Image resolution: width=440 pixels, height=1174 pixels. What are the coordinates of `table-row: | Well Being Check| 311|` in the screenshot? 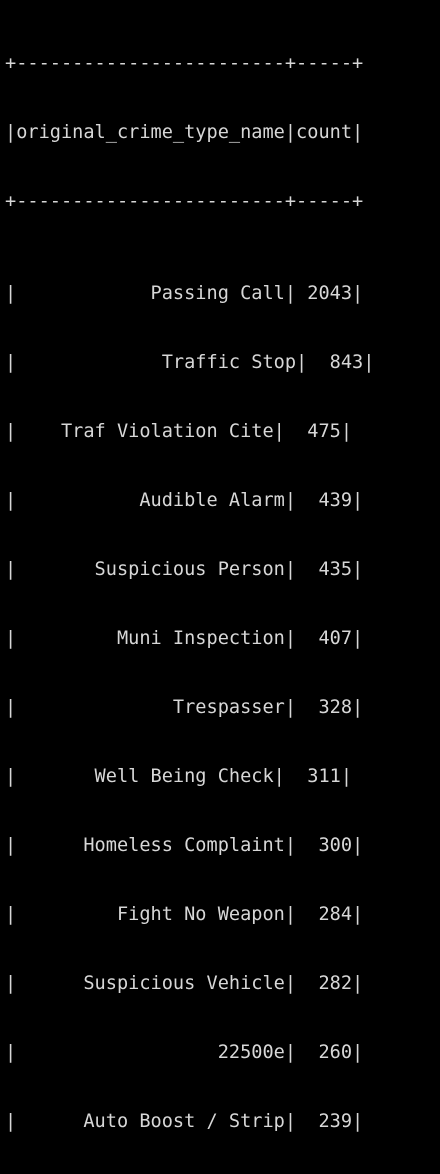 It's located at (179, 776).